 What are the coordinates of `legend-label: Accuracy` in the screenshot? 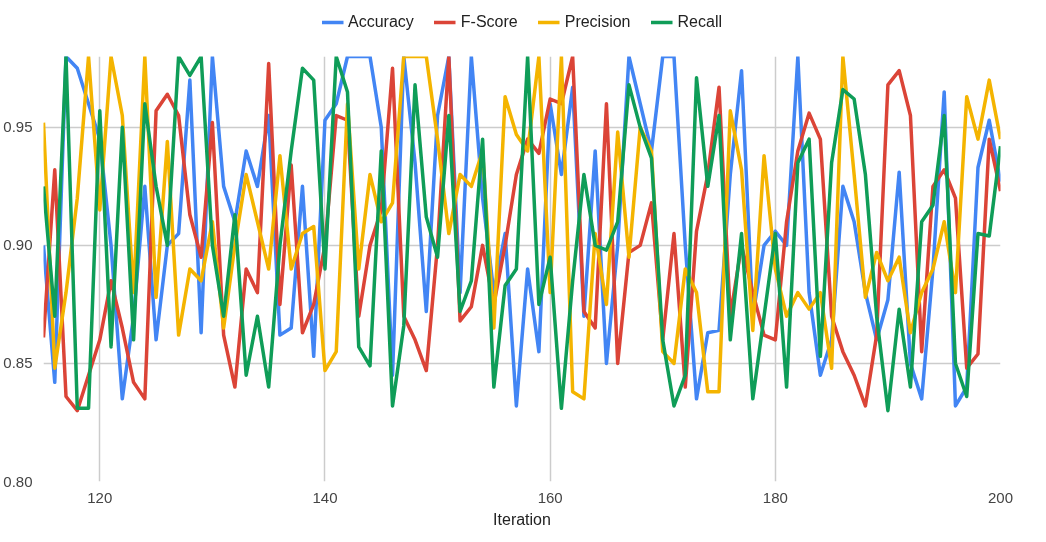 It's located at (381, 22).